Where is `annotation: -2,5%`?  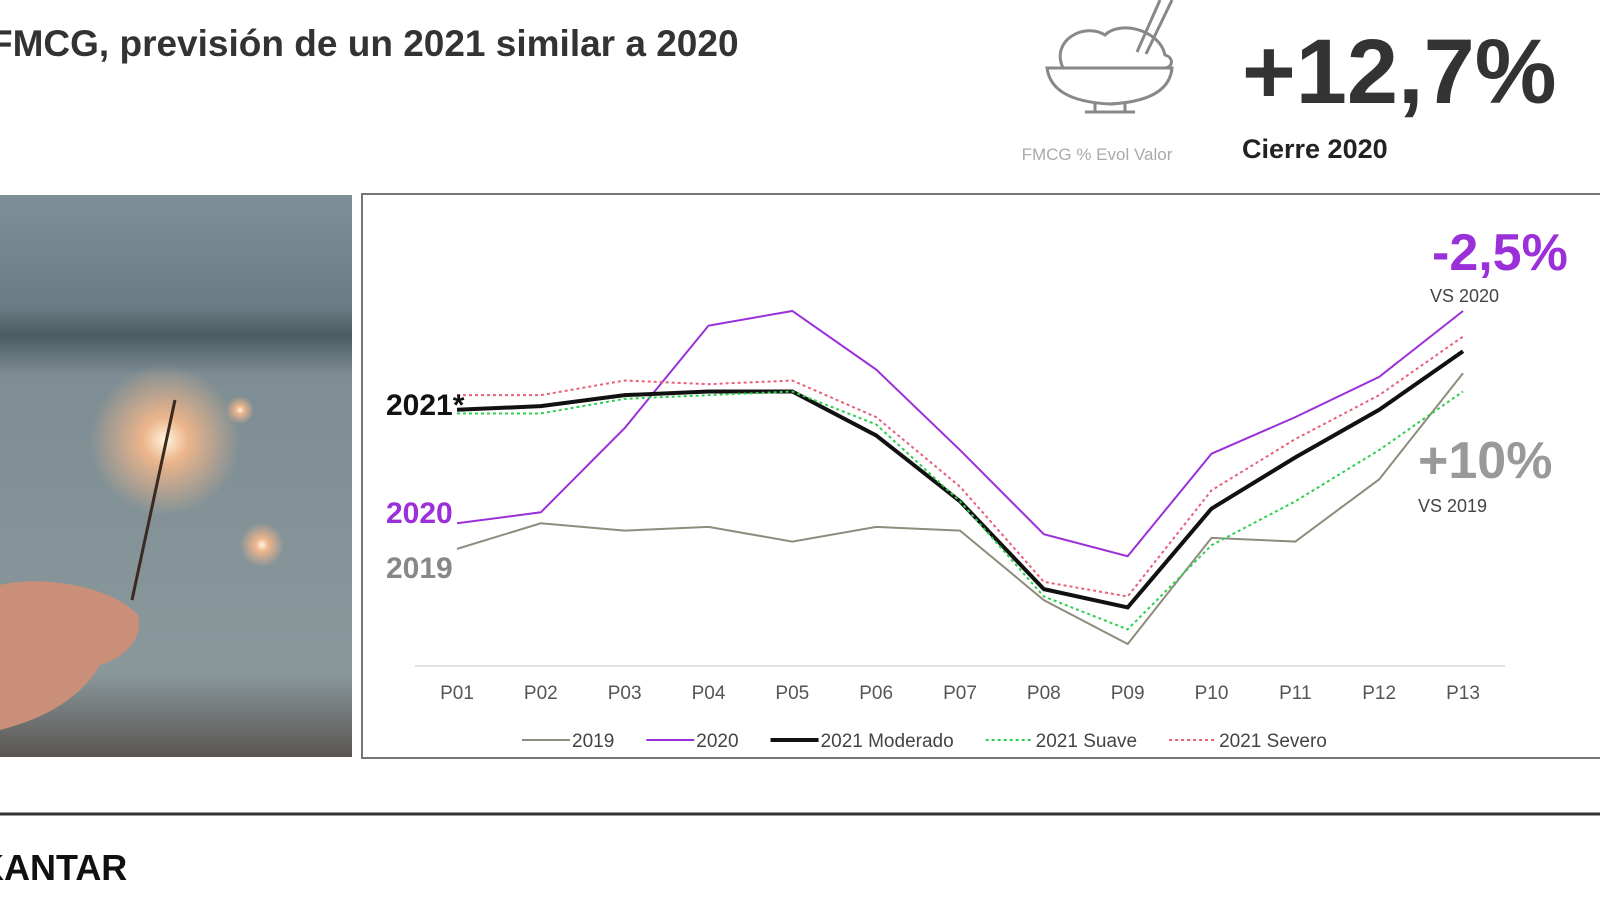 annotation: -2,5% is located at coordinates (1500, 253).